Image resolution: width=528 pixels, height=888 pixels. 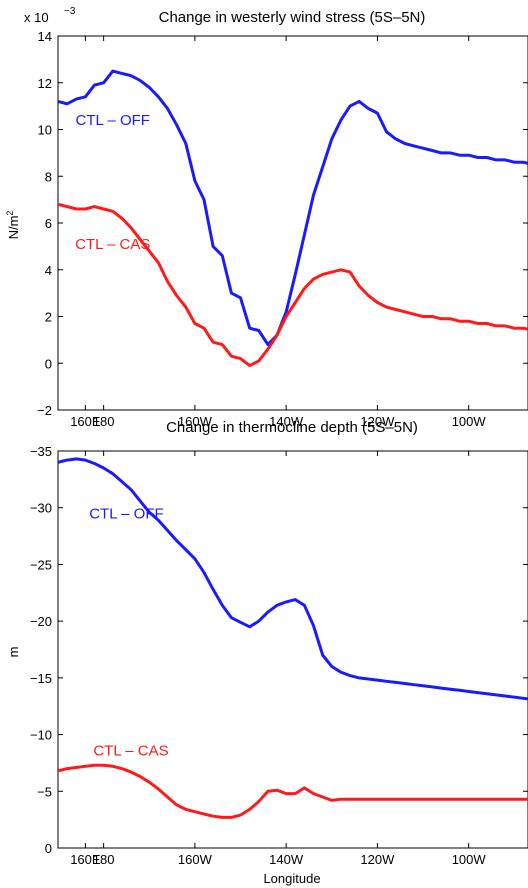 What do you see at coordinates (41, 621) in the screenshot?
I see `y-tick-label: −20` at bounding box center [41, 621].